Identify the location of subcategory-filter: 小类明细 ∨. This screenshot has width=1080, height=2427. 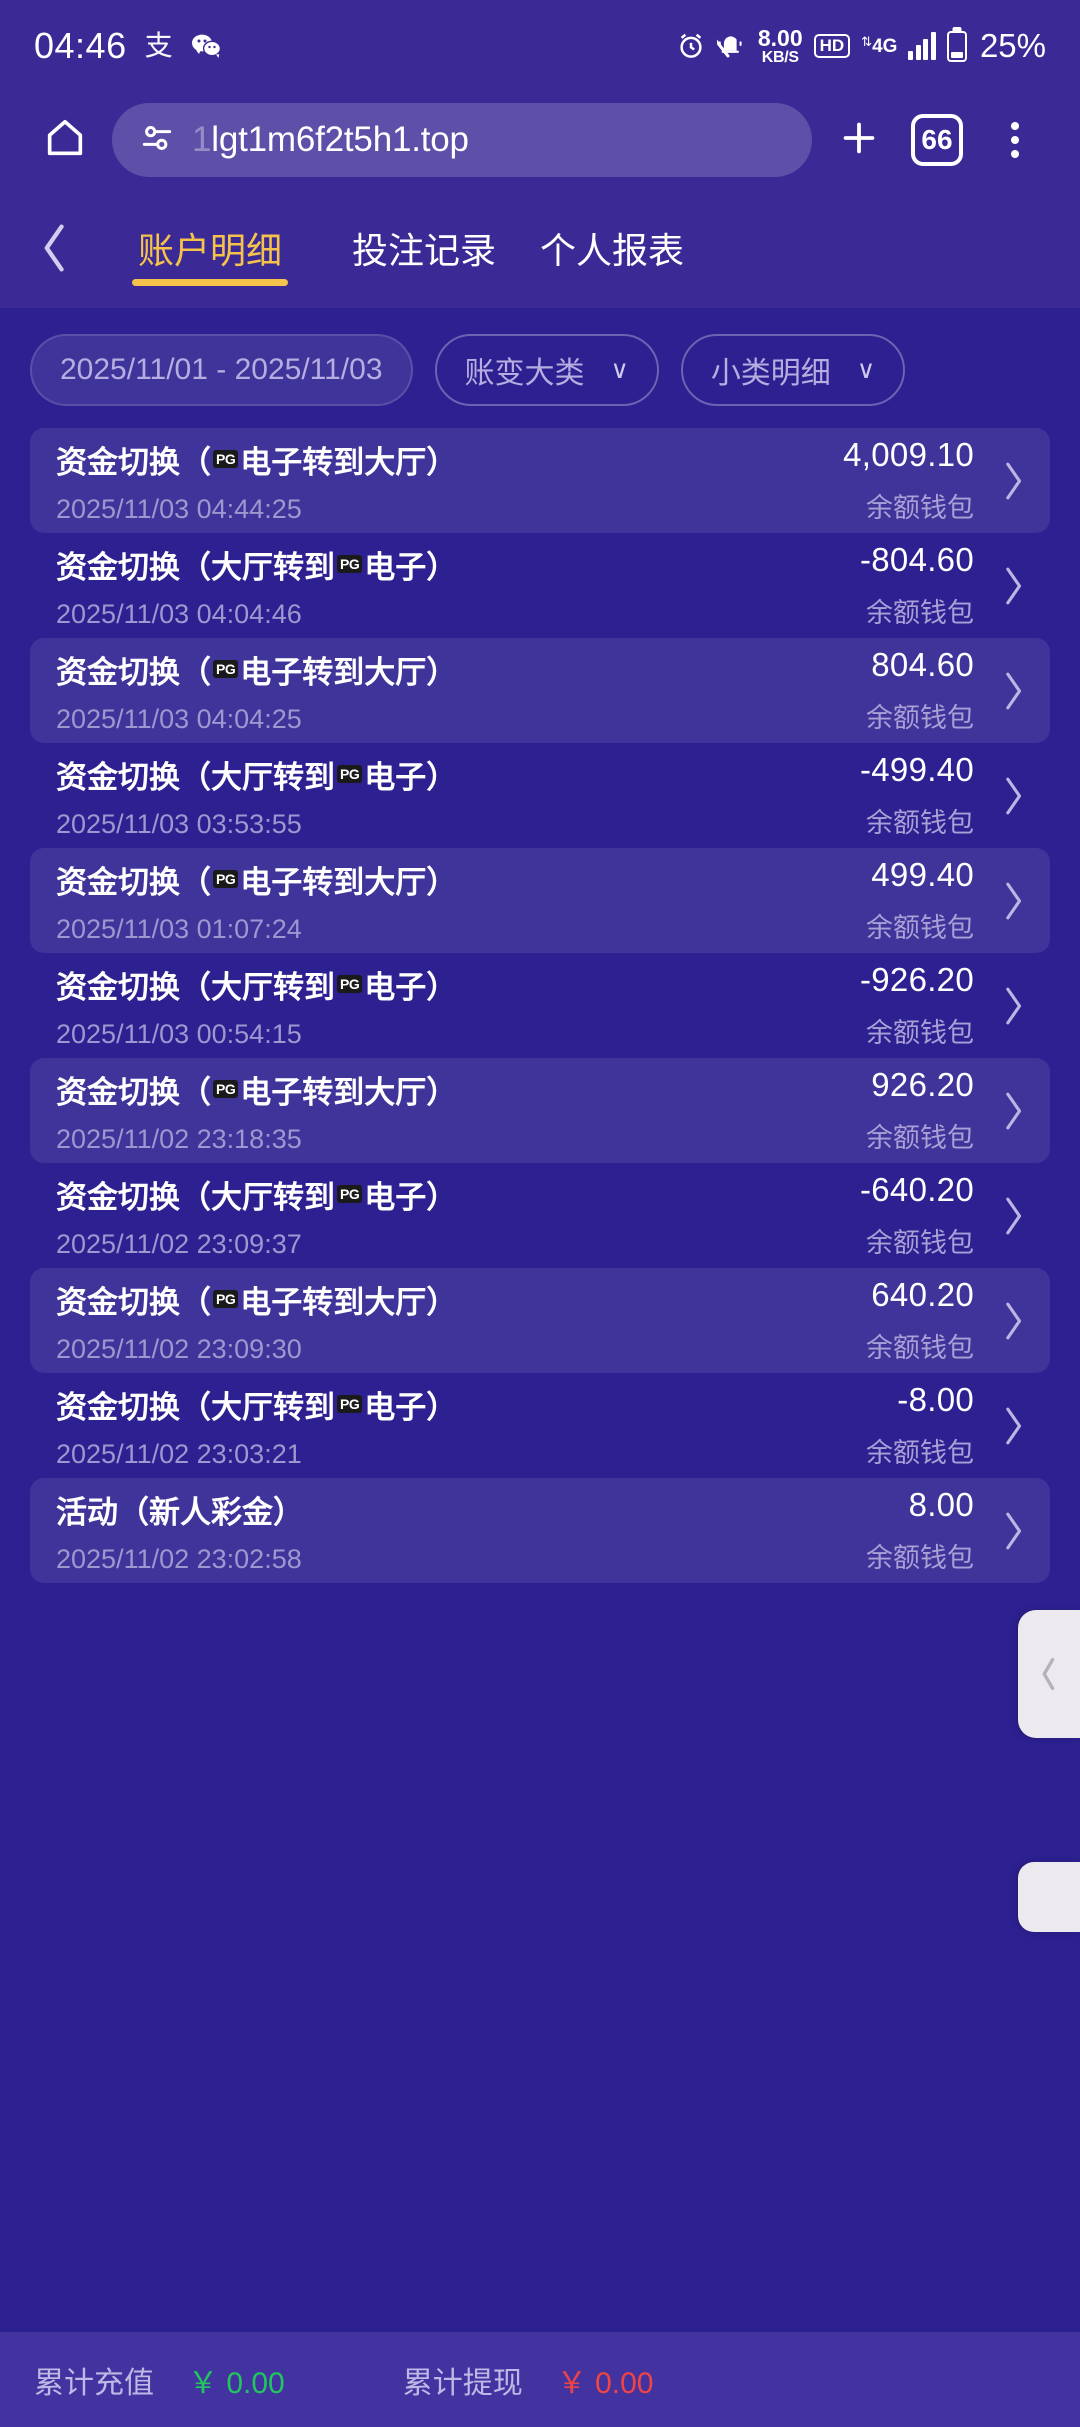
(793, 370).